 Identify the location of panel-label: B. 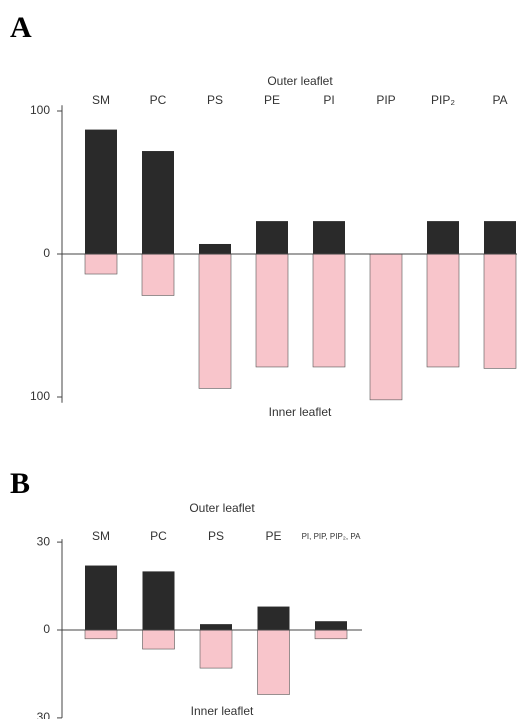
(20, 483).